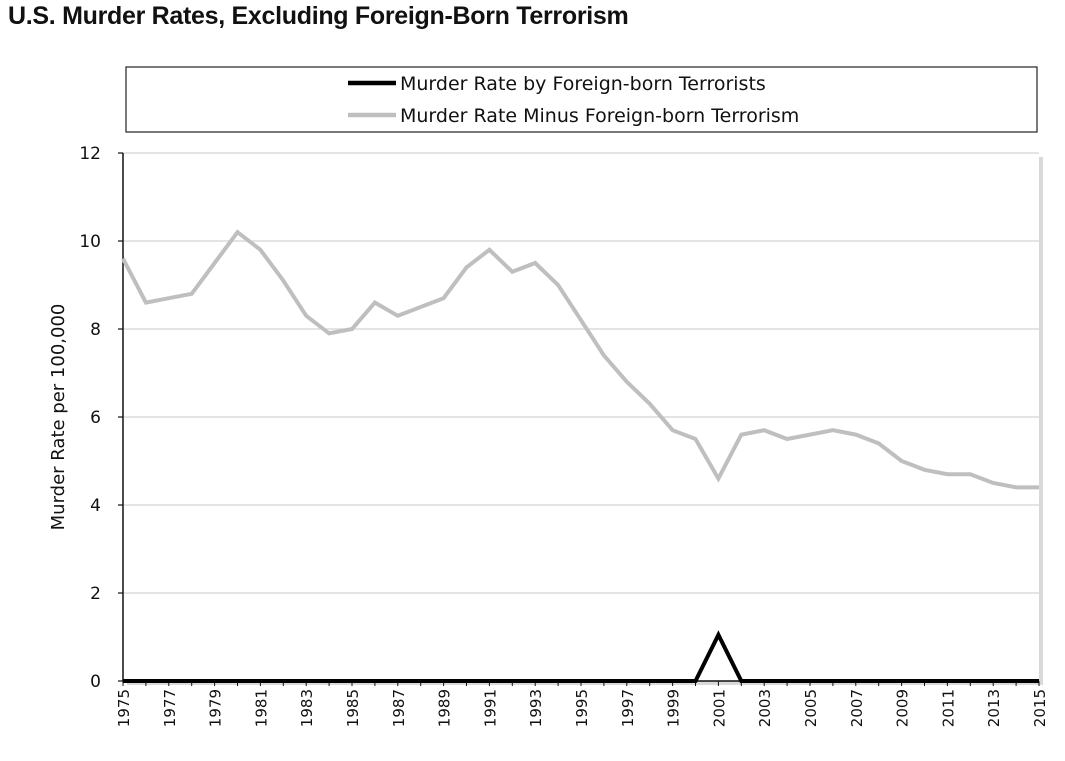 This screenshot has width=1065, height=761. I want to click on x-tick-label: 1995, so click(582, 708).